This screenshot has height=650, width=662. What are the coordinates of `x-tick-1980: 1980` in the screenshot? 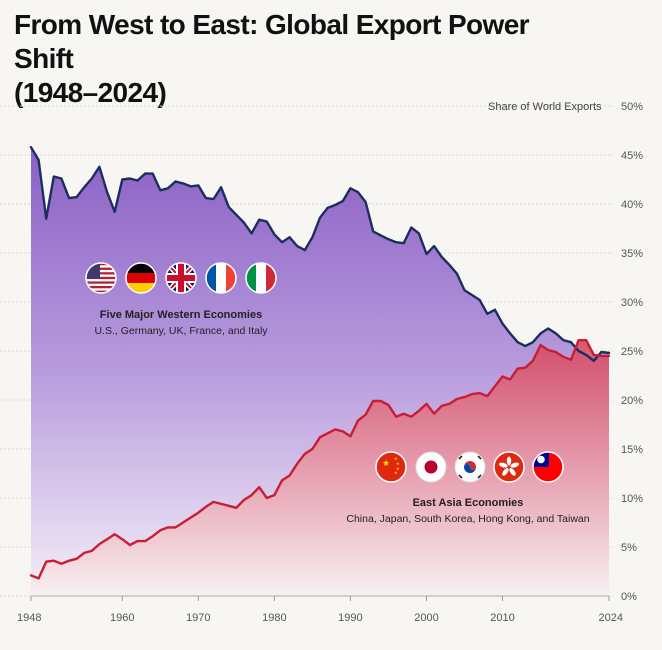 It's located at (274, 618).